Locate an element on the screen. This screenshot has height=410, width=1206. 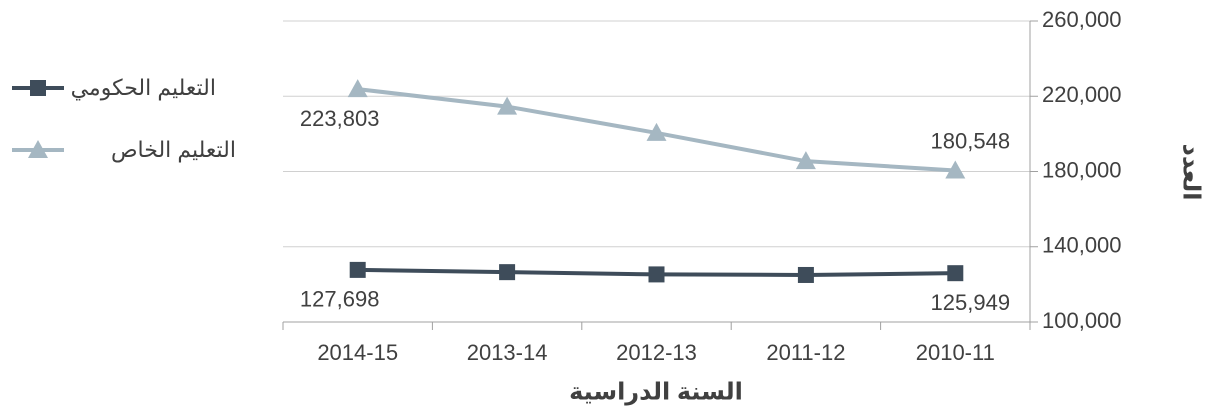
legend-label: التعليم الخاص is located at coordinates (173, 149).